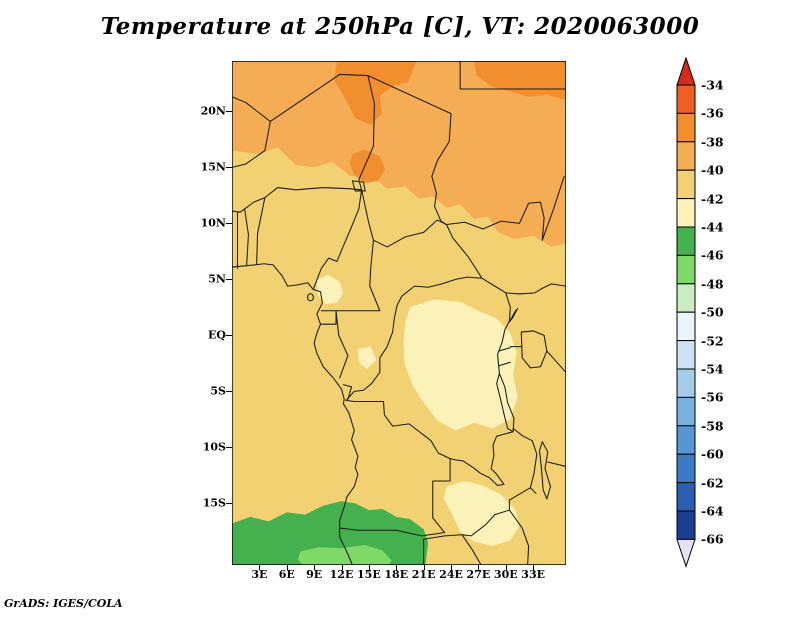  What do you see at coordinates (423, 574) in the screenshot?
I see `lon-tick-label: 21E` at bounding box center [423, 574].